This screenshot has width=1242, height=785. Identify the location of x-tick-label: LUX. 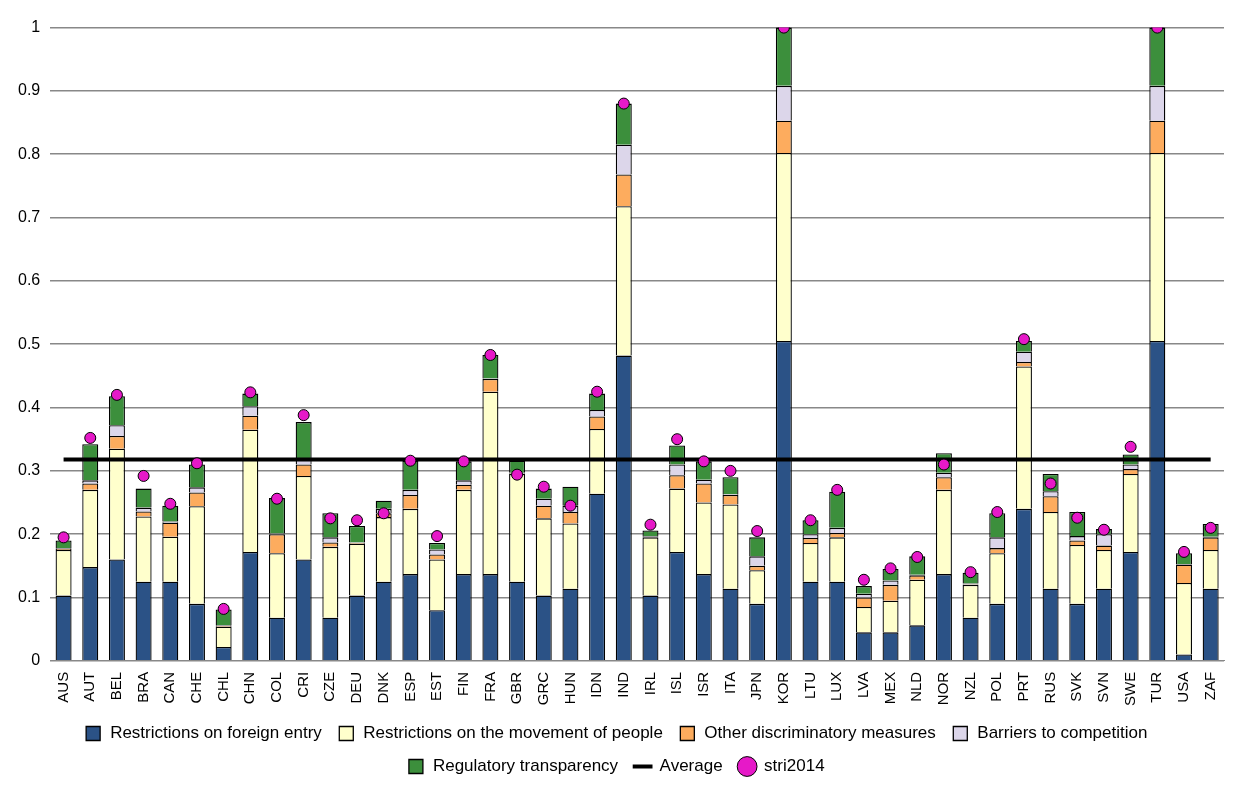
(836, 686).